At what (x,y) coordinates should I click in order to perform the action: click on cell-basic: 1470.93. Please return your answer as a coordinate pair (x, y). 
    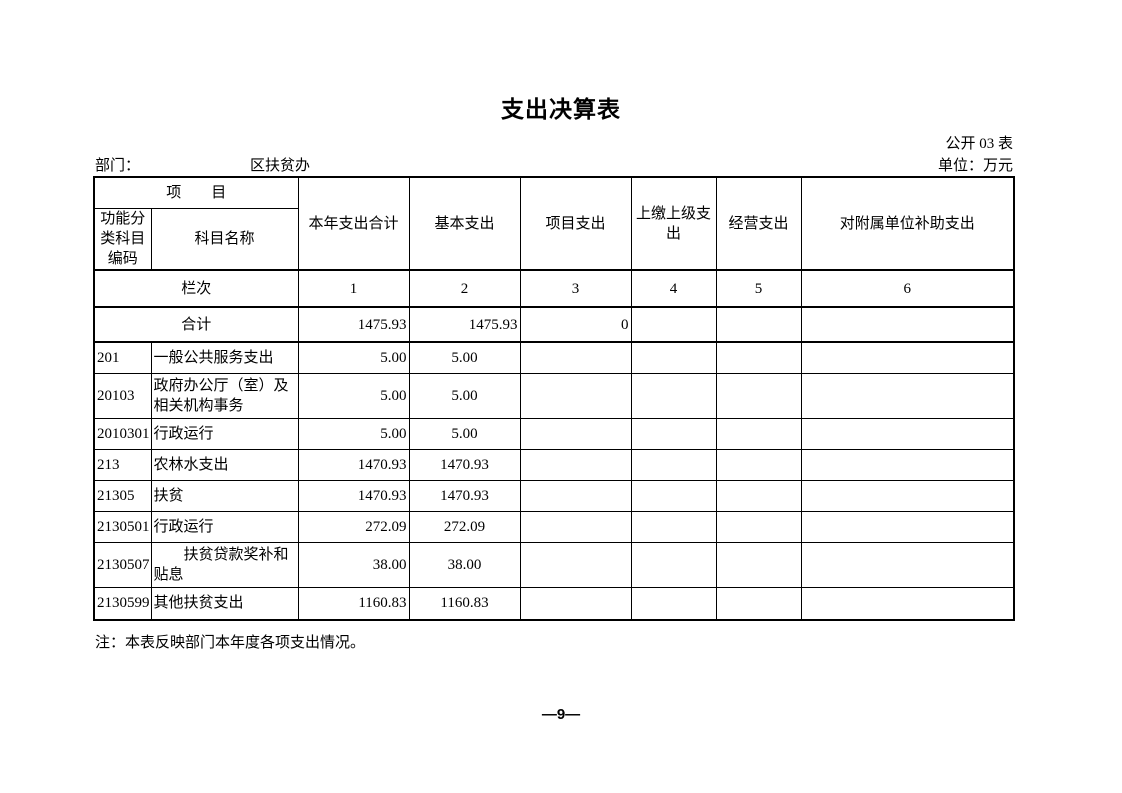
    Looking at the image, I should click on (464, 464).